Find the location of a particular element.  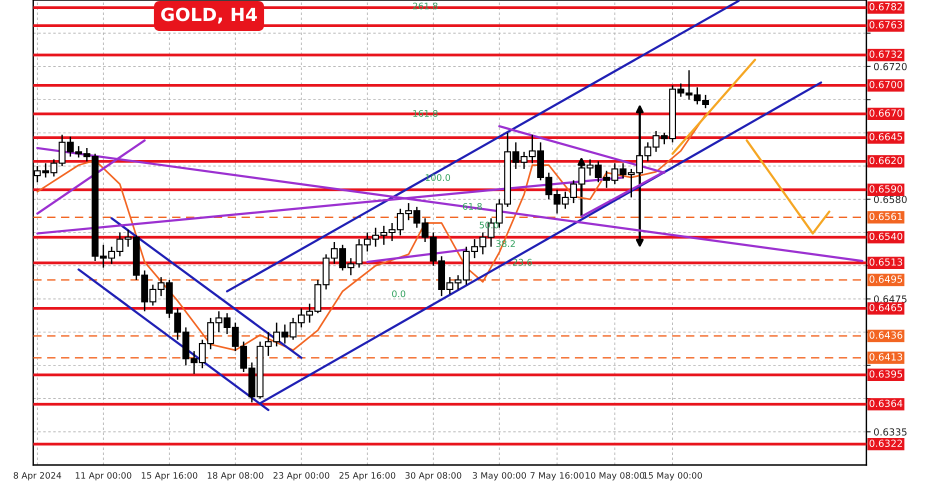

y-tick-label: 0.6475 is located at coordinates (890, 299).